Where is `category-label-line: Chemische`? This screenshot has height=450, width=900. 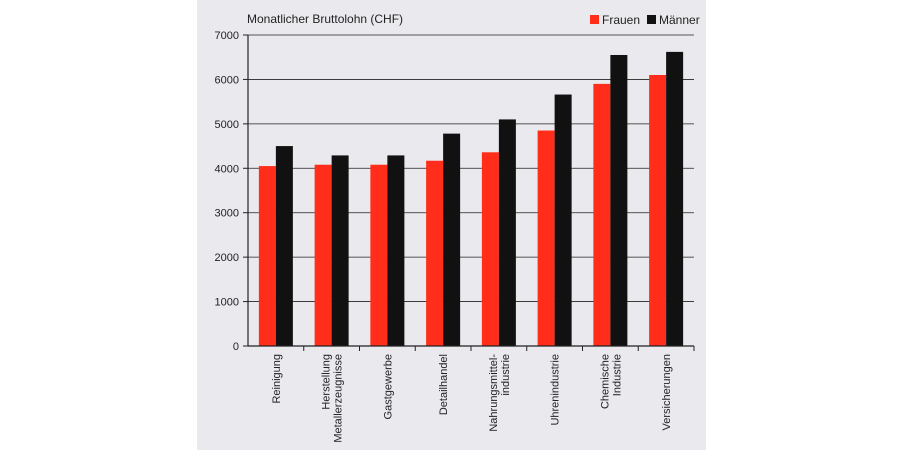 category-label-line: Chemische is located at coordinates (605, 381).